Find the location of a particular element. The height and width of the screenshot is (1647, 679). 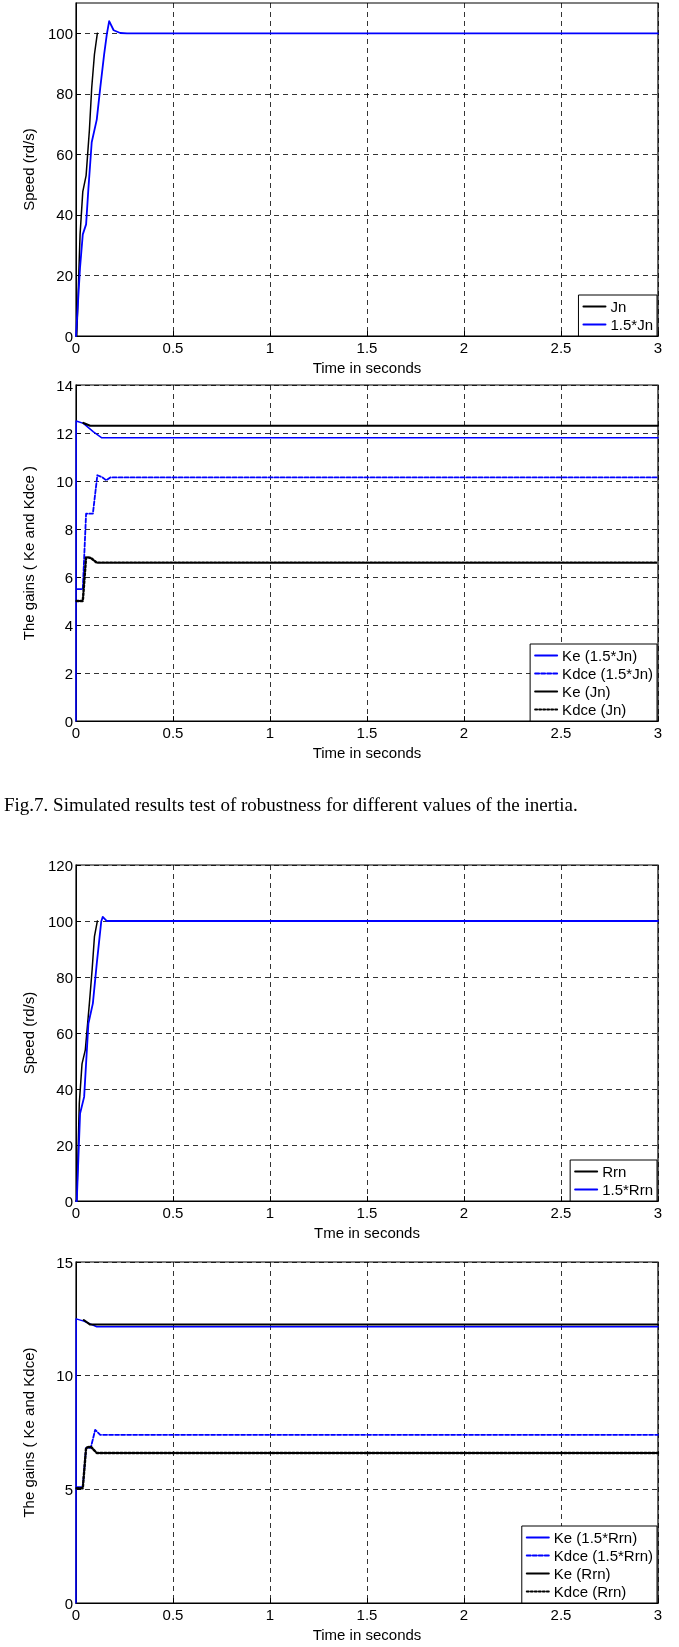

legend-label: Ke (1.5*Jn) is located at coordinates (600, 655).